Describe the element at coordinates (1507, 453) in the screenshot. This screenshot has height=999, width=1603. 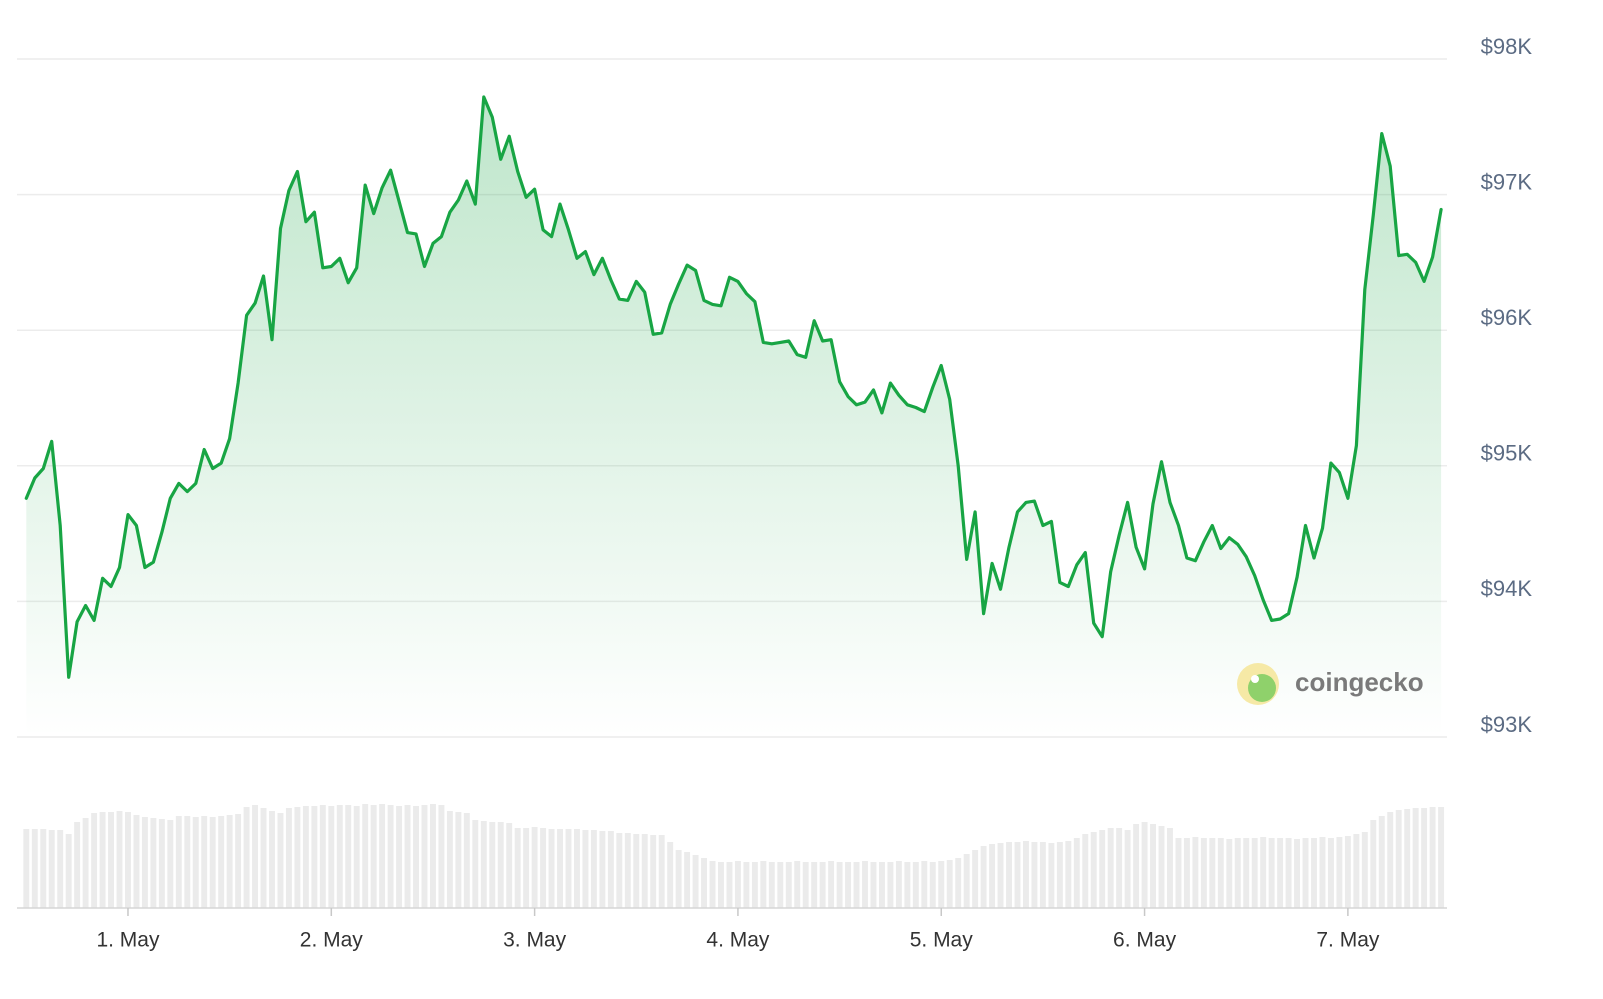
I see `y-tick-label: $95K` at that location.